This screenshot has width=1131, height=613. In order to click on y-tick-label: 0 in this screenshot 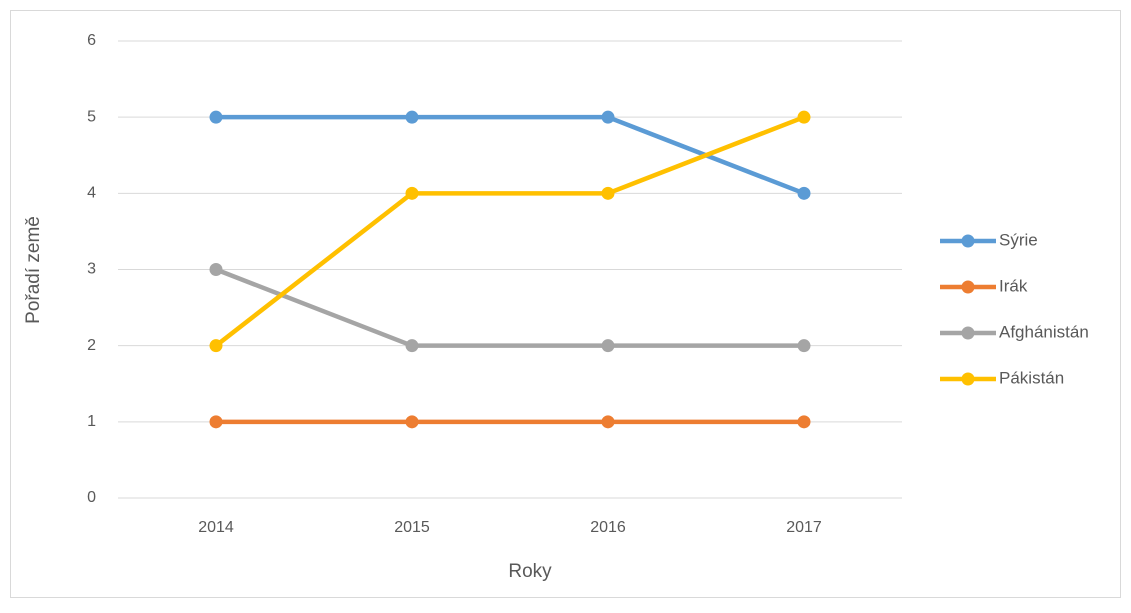, I will do `click(91, 497)`.